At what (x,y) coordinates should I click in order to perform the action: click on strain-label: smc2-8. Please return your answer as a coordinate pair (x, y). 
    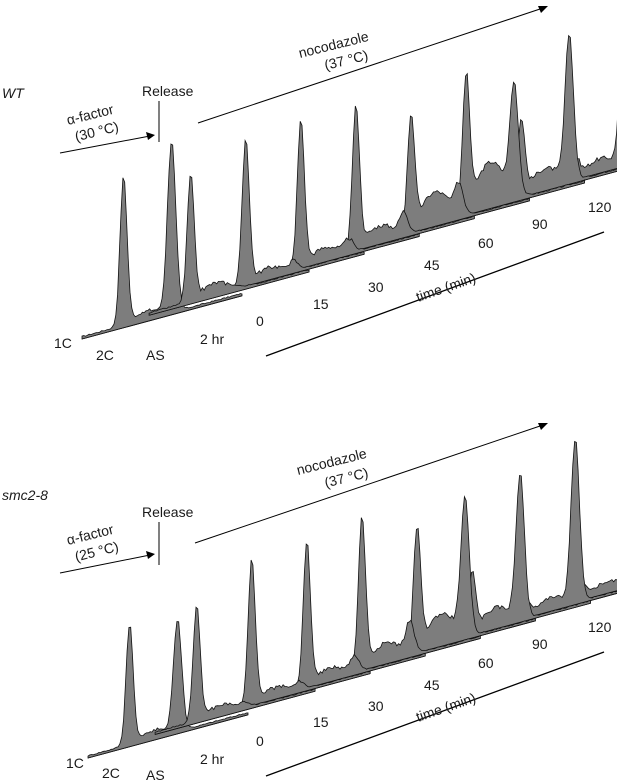
    Looking at the image, I should click on (25, 495).